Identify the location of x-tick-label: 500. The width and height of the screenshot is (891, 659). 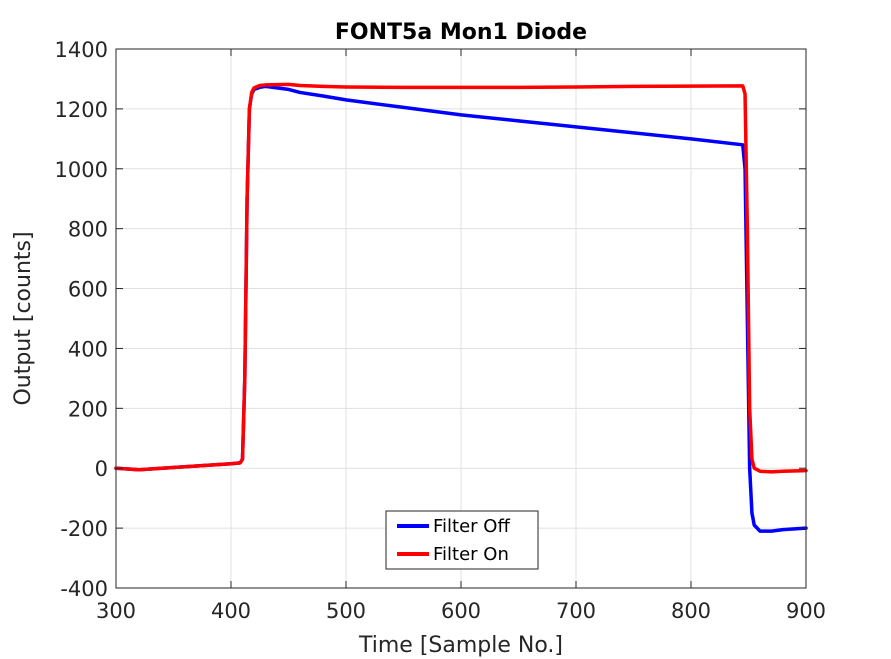
(346, 611).